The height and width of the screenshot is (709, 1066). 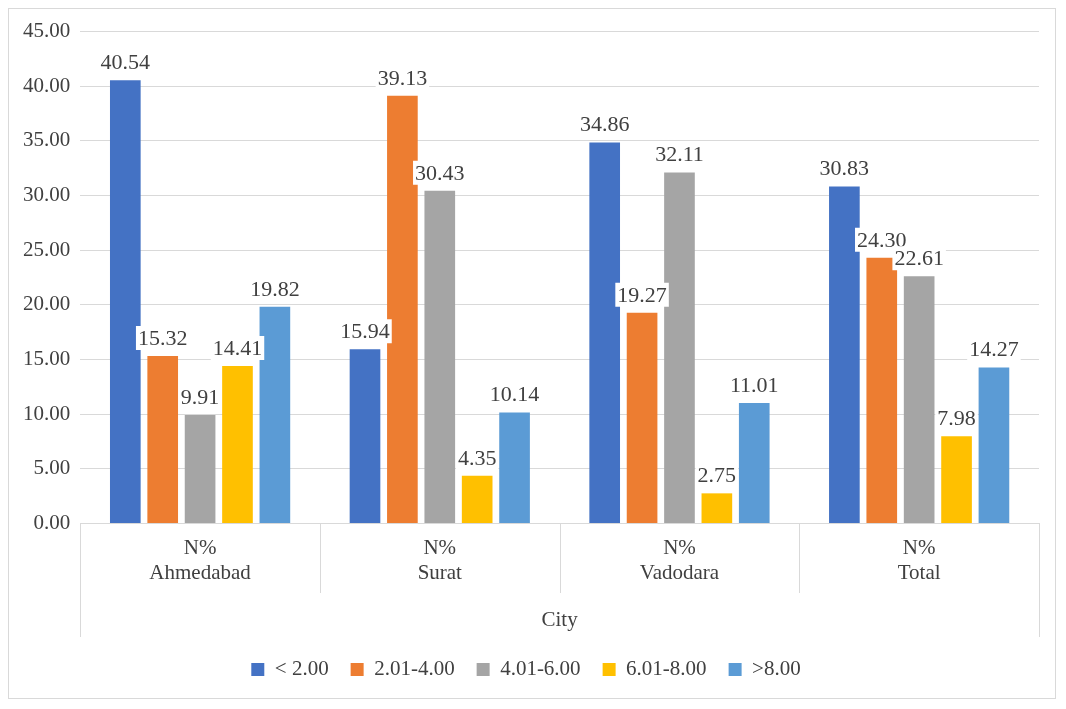 I want to click on text: 19.27, so click(x=642, y=294).